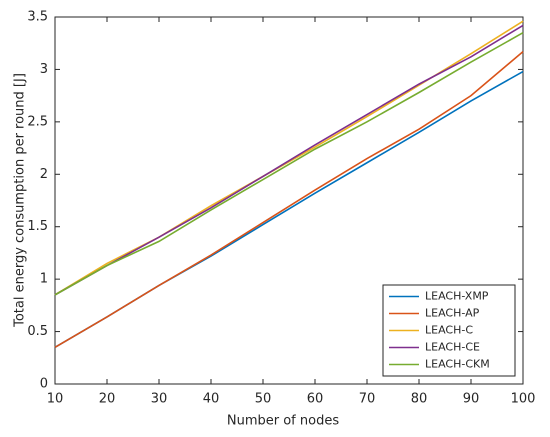  I want to click on x-tick-label: 40, so click(211, 399).